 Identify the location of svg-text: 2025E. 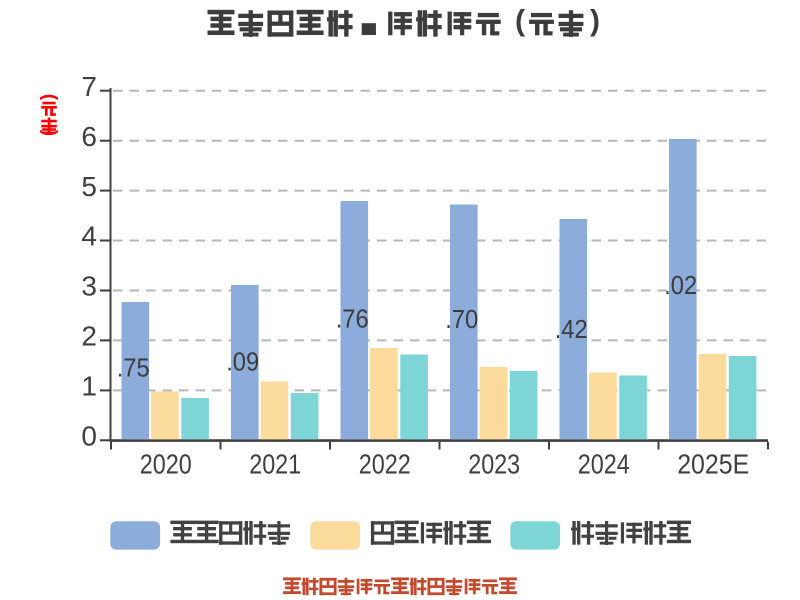
(713, 464).